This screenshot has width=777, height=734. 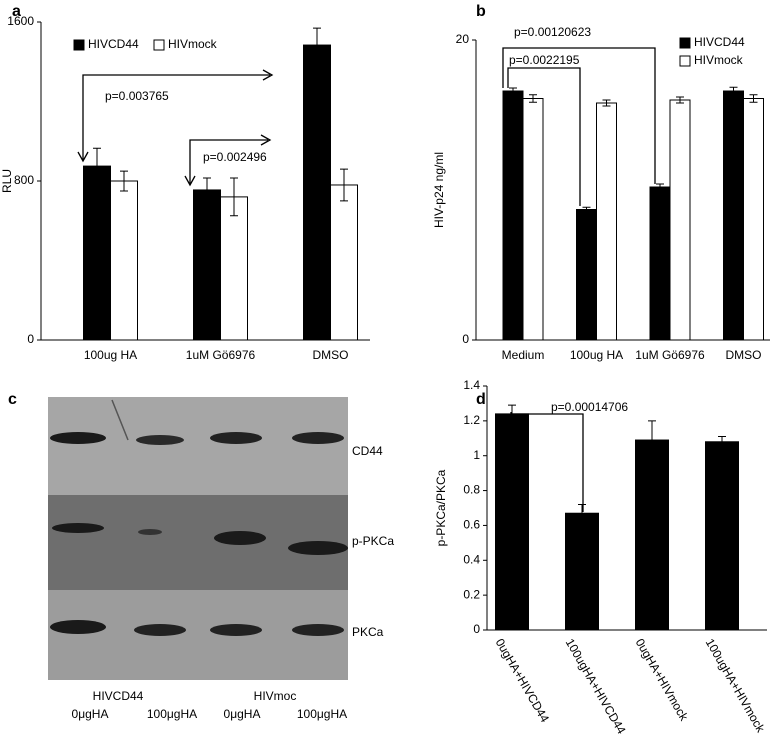 I want to click on panel-label: a, so click(x=16, y=11).